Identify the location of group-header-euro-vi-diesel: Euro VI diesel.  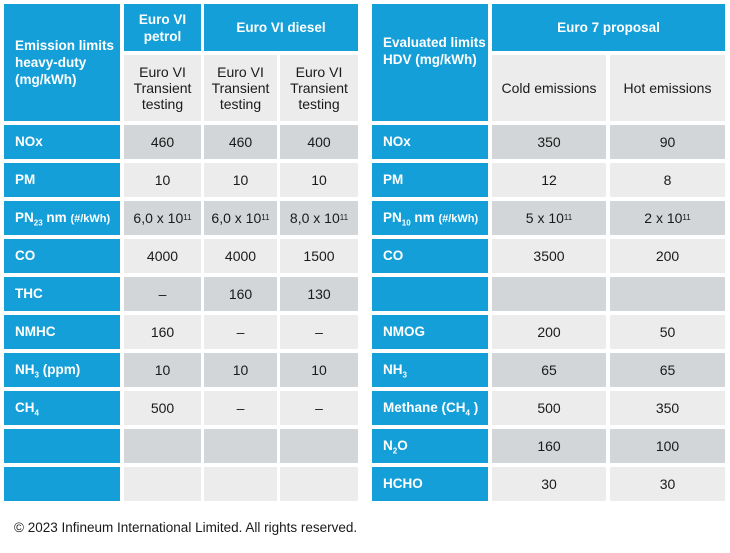
(281, 27).